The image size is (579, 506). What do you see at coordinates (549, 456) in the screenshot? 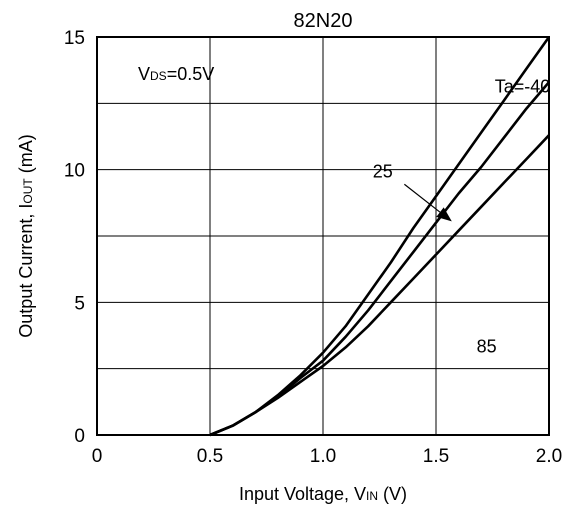
I see `x-tick-label: 2.0` at bounding box center [549, 456].